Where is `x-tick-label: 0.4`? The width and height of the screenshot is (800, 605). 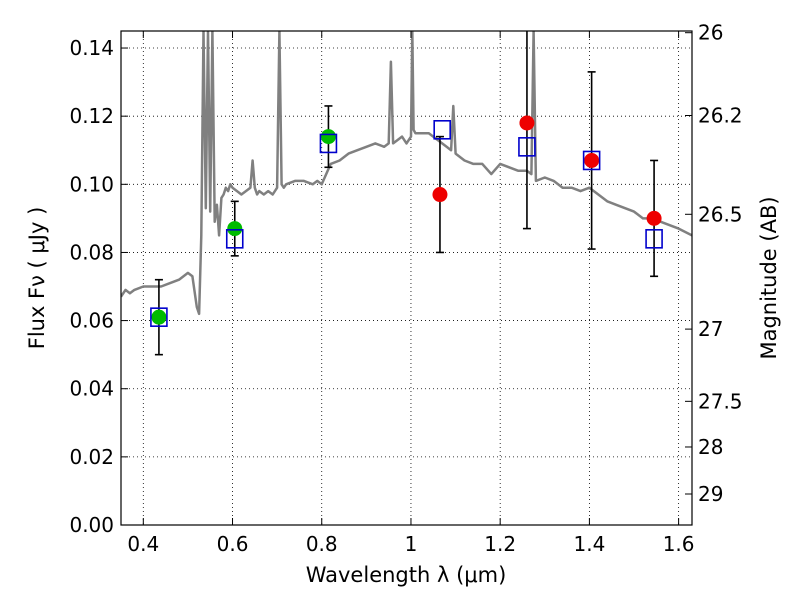
x-tick-label: 0.4 is located at coordinates (143, 544).